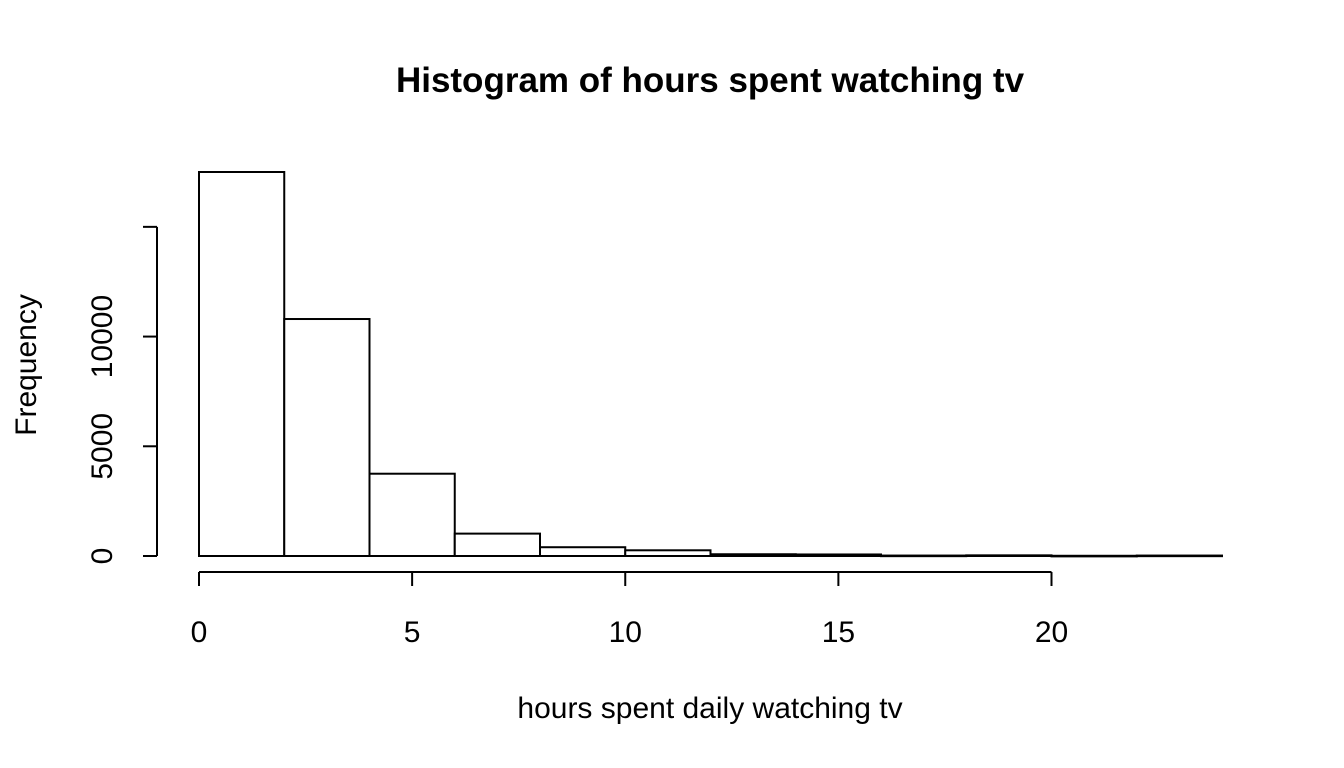  I want to click on x-tick-label-4: 20, so click(1051, 632).